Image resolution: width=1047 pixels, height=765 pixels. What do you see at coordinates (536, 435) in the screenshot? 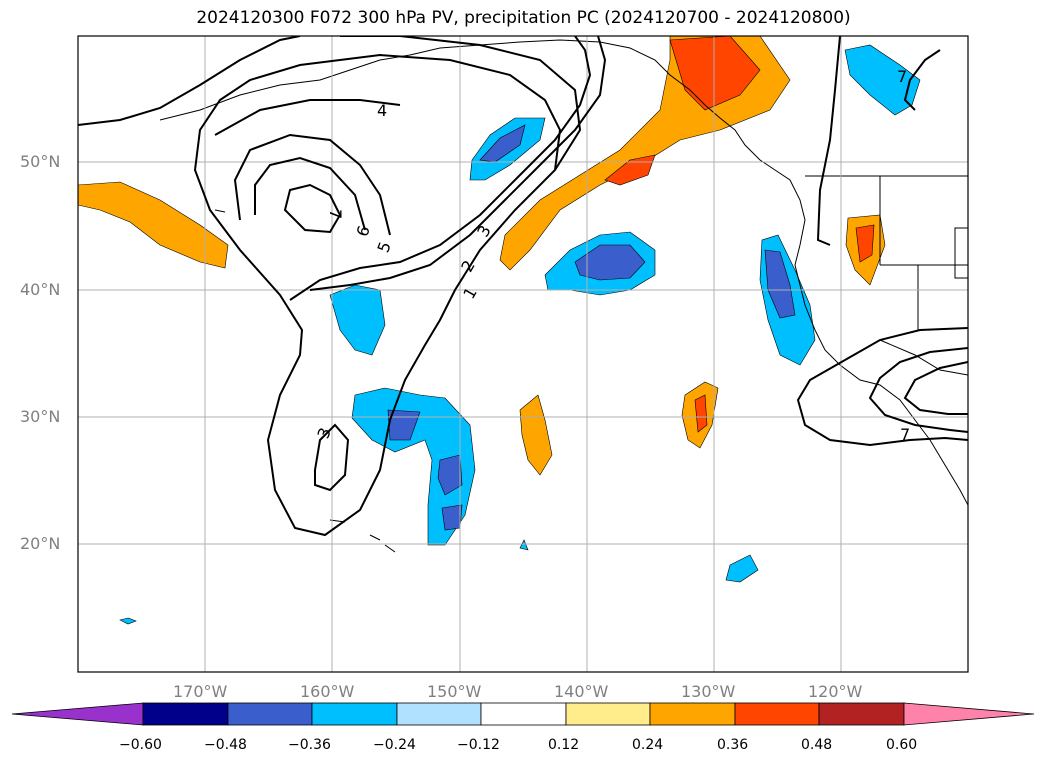
I see `precip-positive-30n-west` at bounding box center [536, 435].